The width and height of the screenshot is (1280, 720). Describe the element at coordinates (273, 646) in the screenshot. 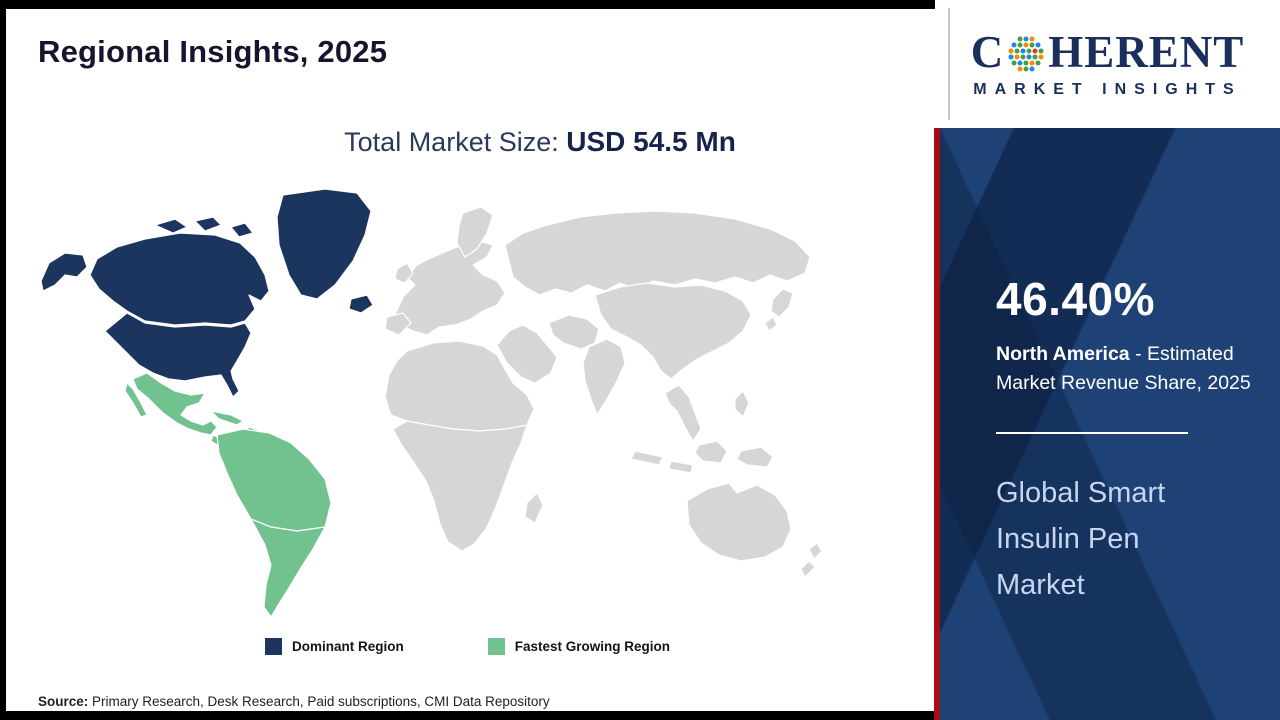

I see `dominant-region-swatch` at that location.